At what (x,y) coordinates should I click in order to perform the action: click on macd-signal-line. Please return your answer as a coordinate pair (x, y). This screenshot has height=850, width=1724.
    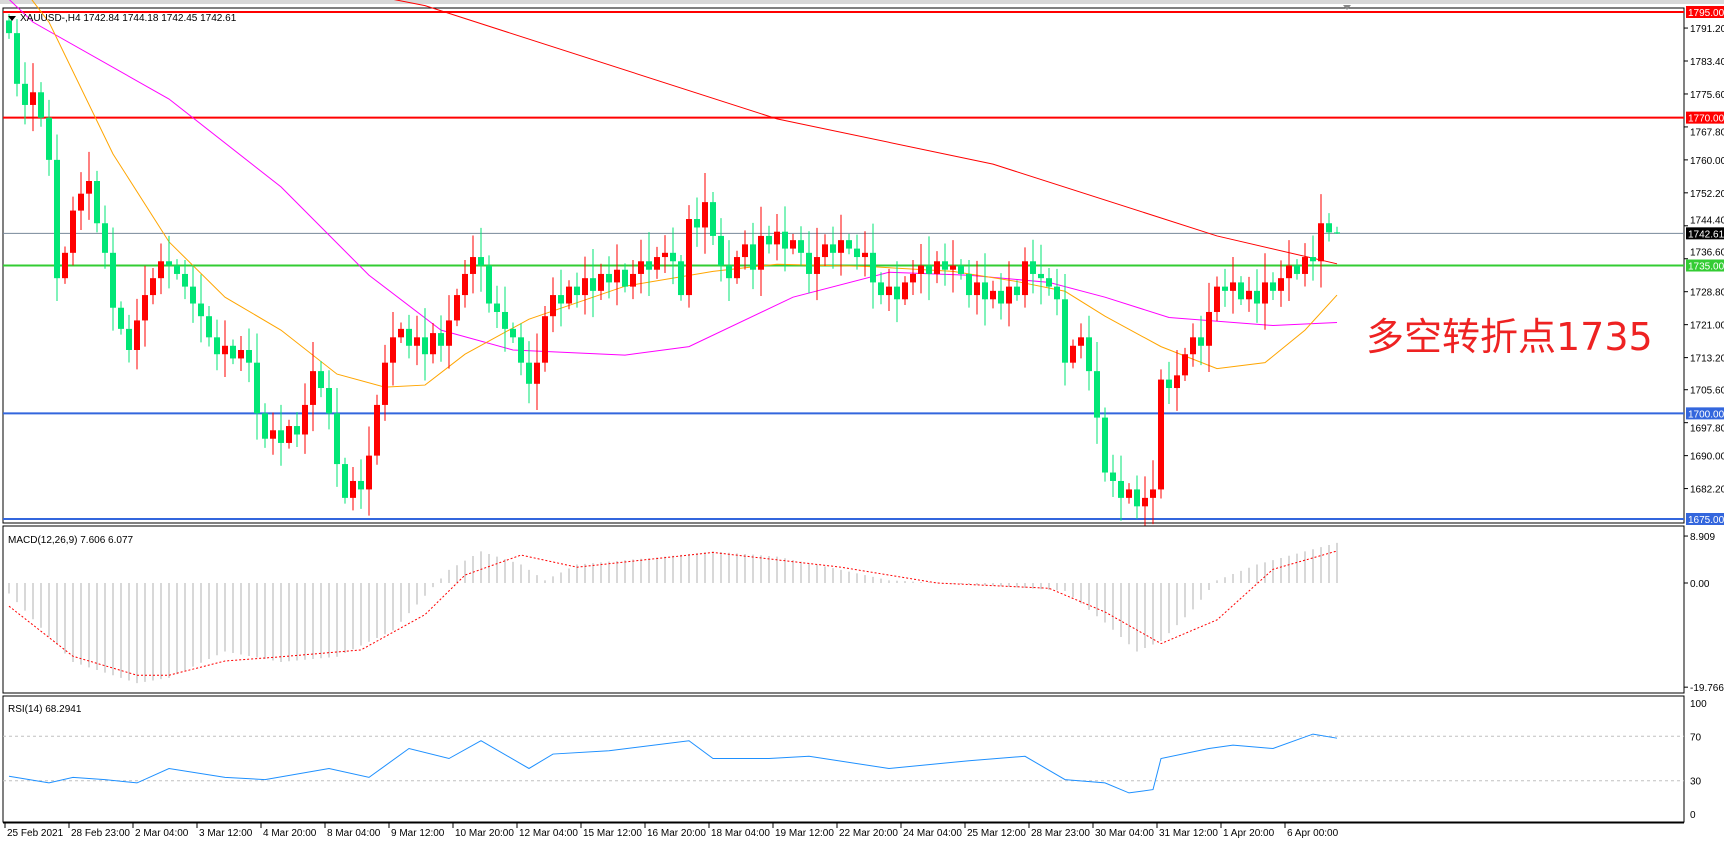
    Looking at the image, I should click on (673, 613).